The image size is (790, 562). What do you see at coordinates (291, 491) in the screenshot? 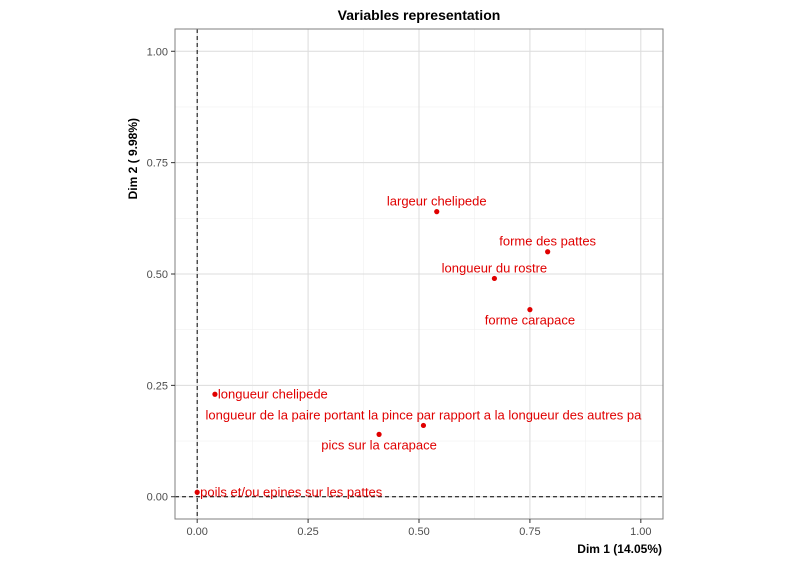
I see `point-label: poils et/ou epines sur les pattes` at bounding box center [291, 491].